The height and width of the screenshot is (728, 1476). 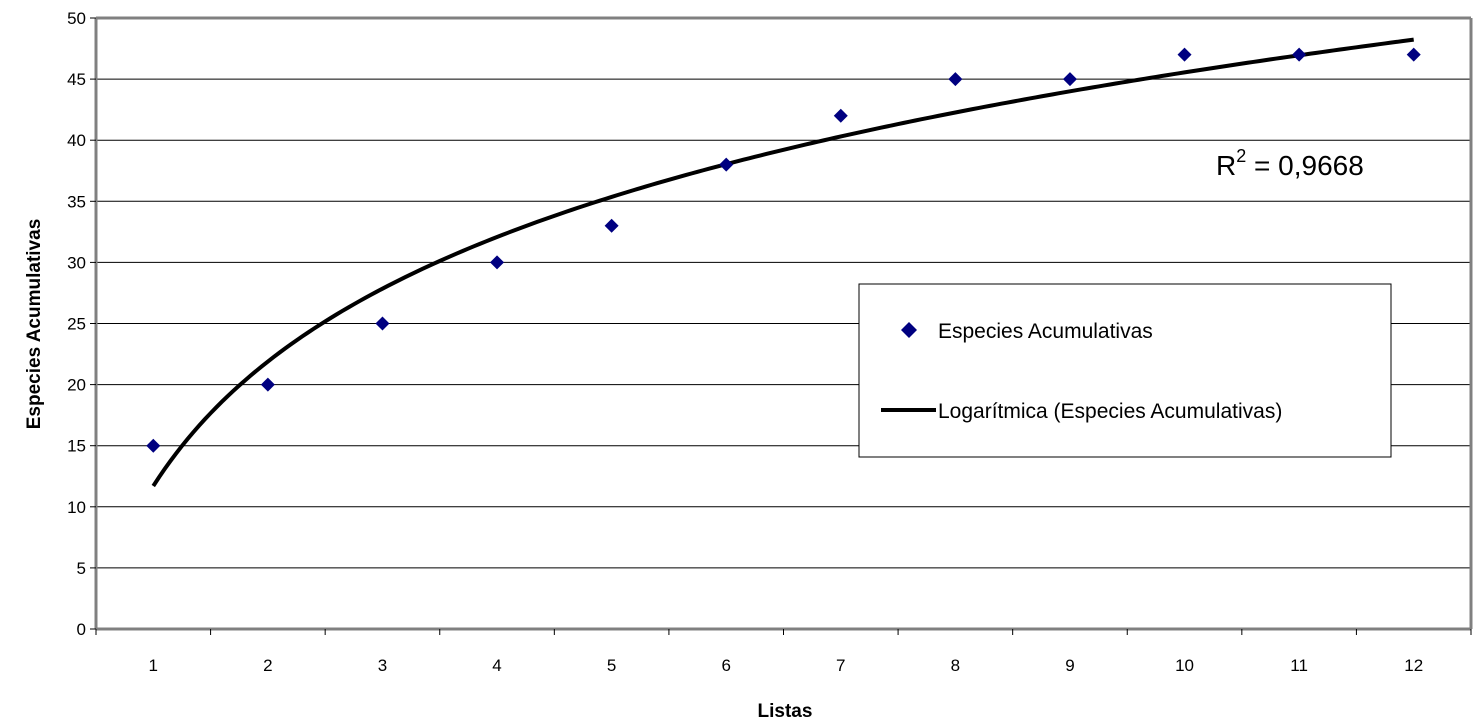 What do you see at coordinates (1184, 665) in the screenshot?
I see `x-tick-label: 10` at bounding box center [1184, 665].